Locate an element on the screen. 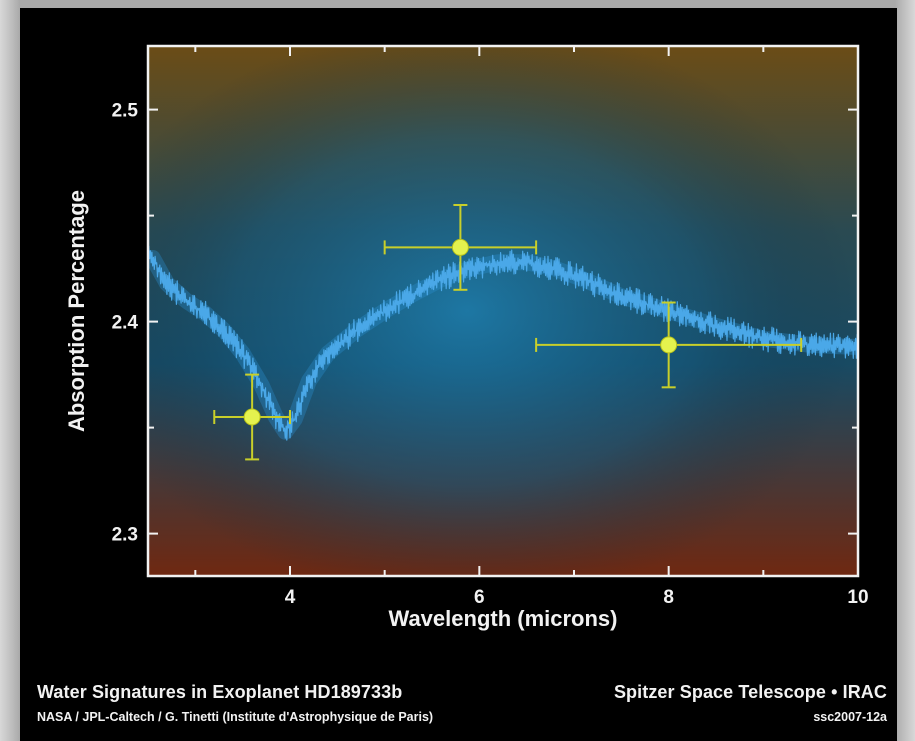  y-tick-label: 2.4 is located at coordinates (125, 323).